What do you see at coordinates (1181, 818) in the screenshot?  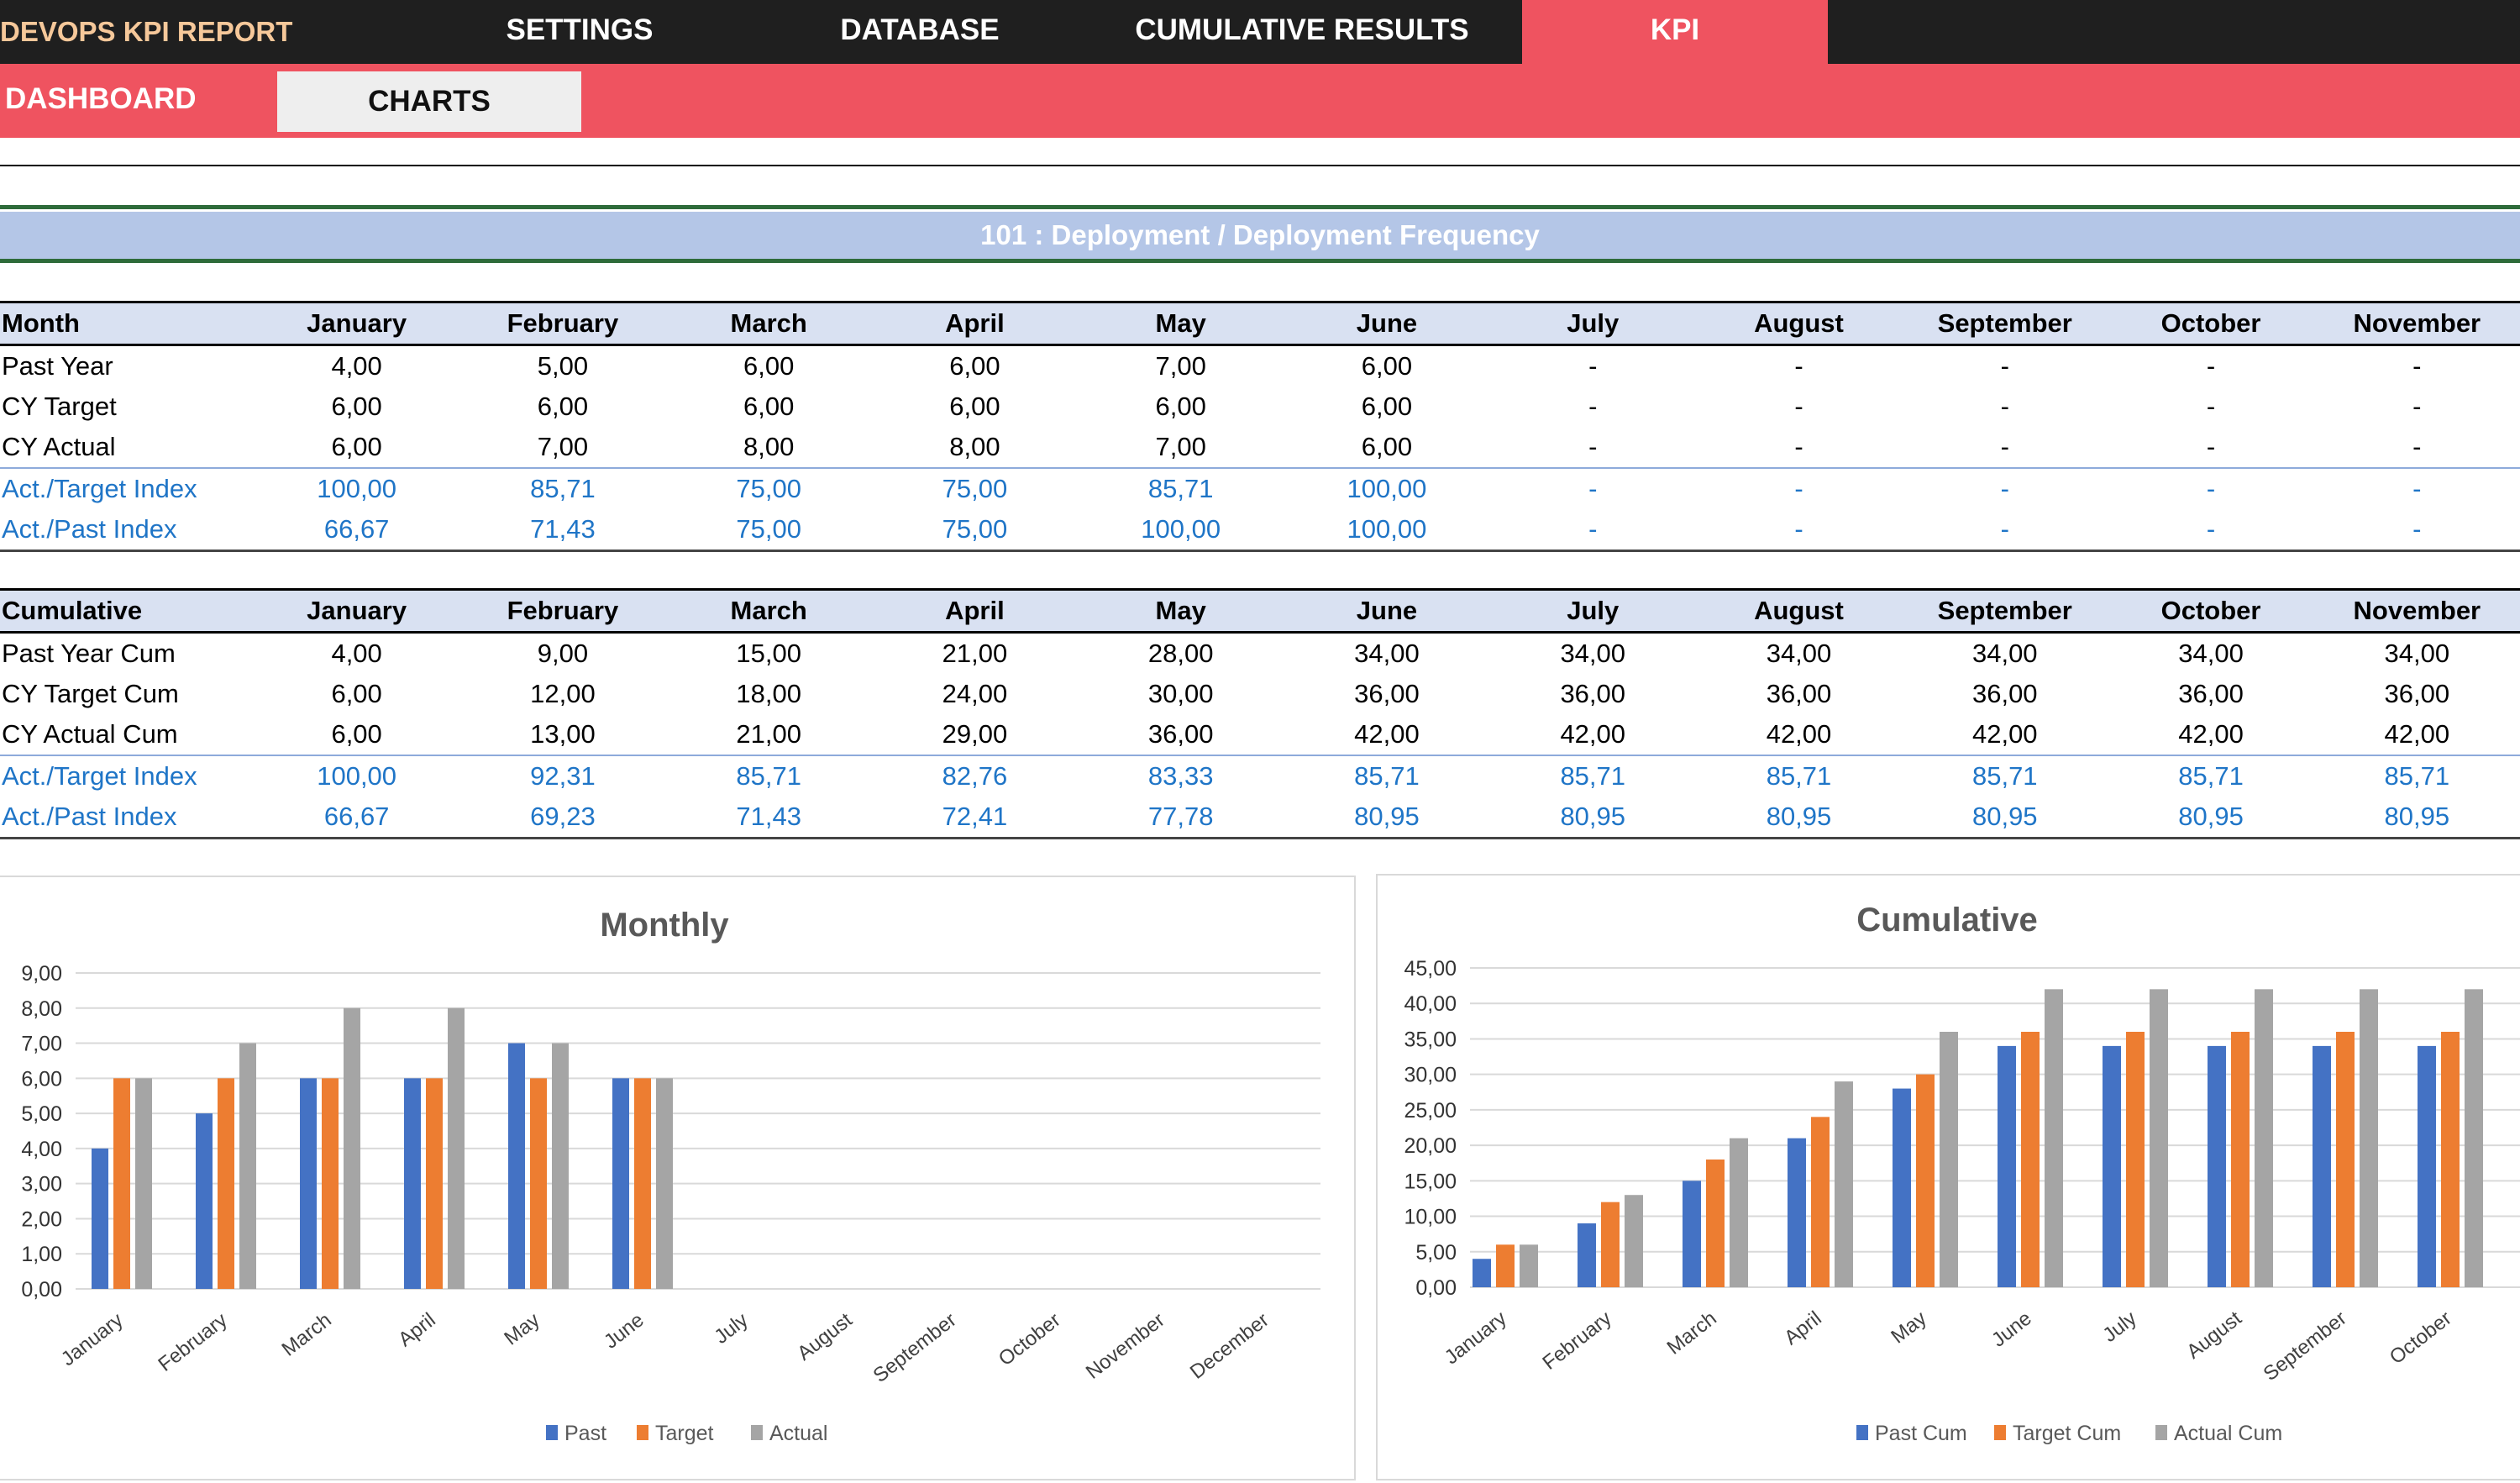 I see `table-cell: 77,78` at bounding box center [1181, 818].